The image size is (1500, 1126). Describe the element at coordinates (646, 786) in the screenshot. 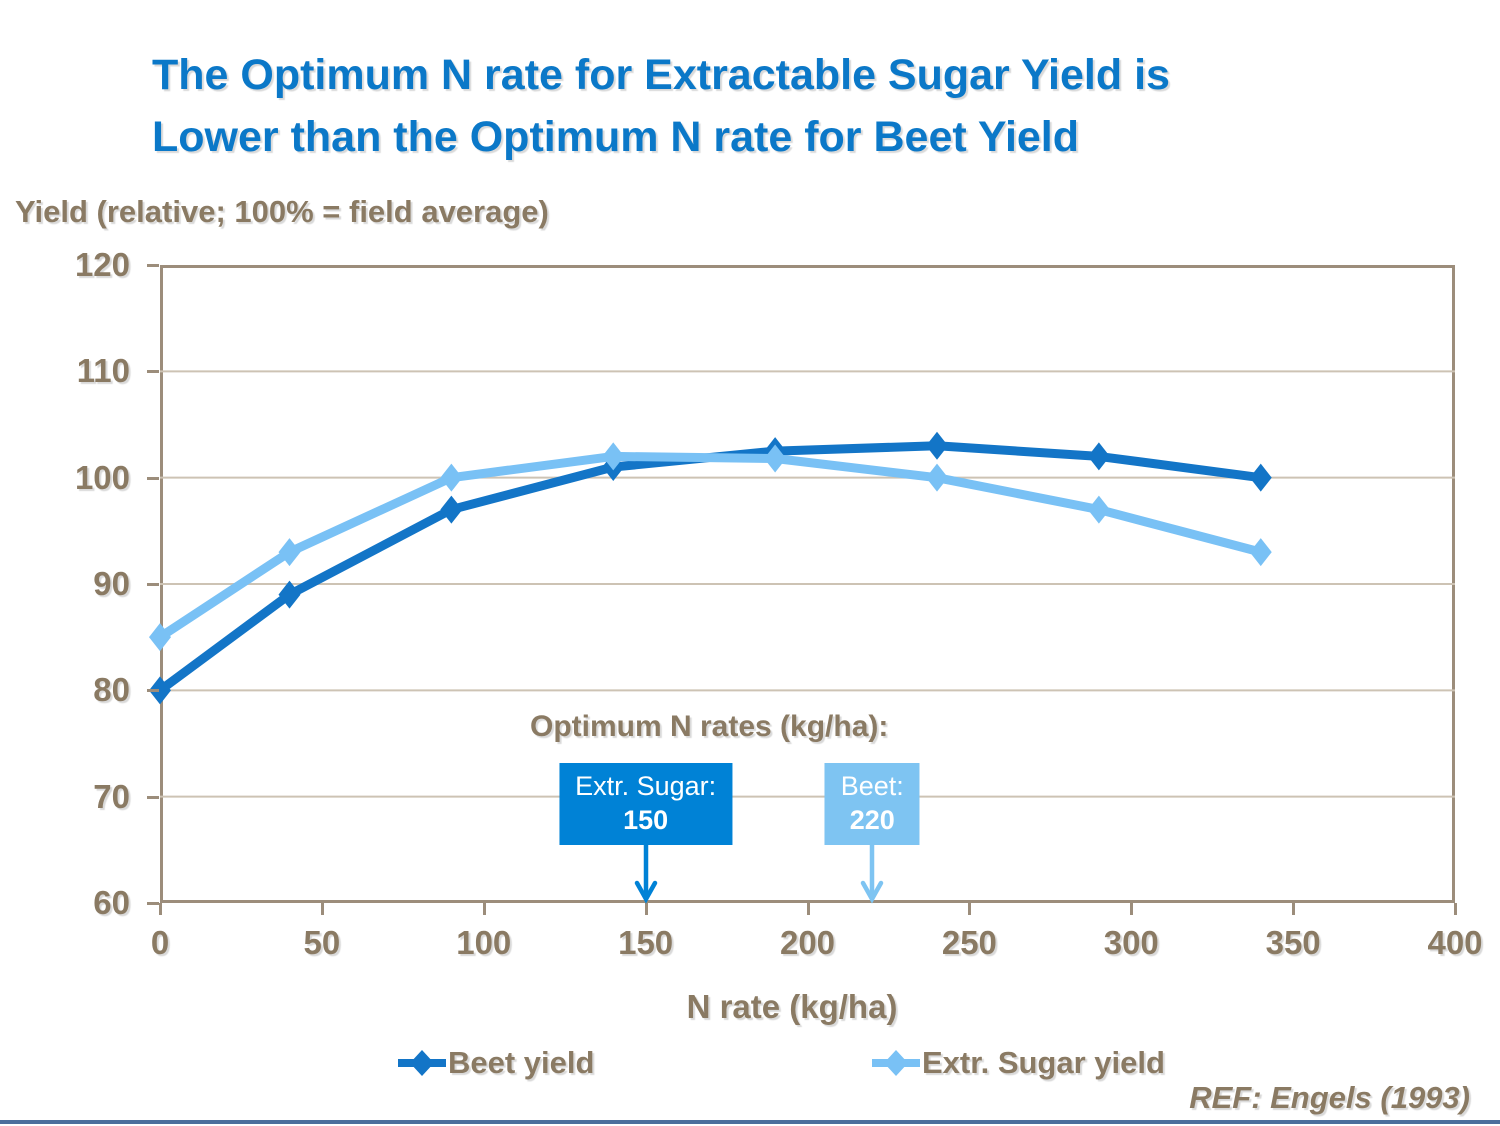

I see `optimum-n-box-label: Extr. Sugar:` at that location.